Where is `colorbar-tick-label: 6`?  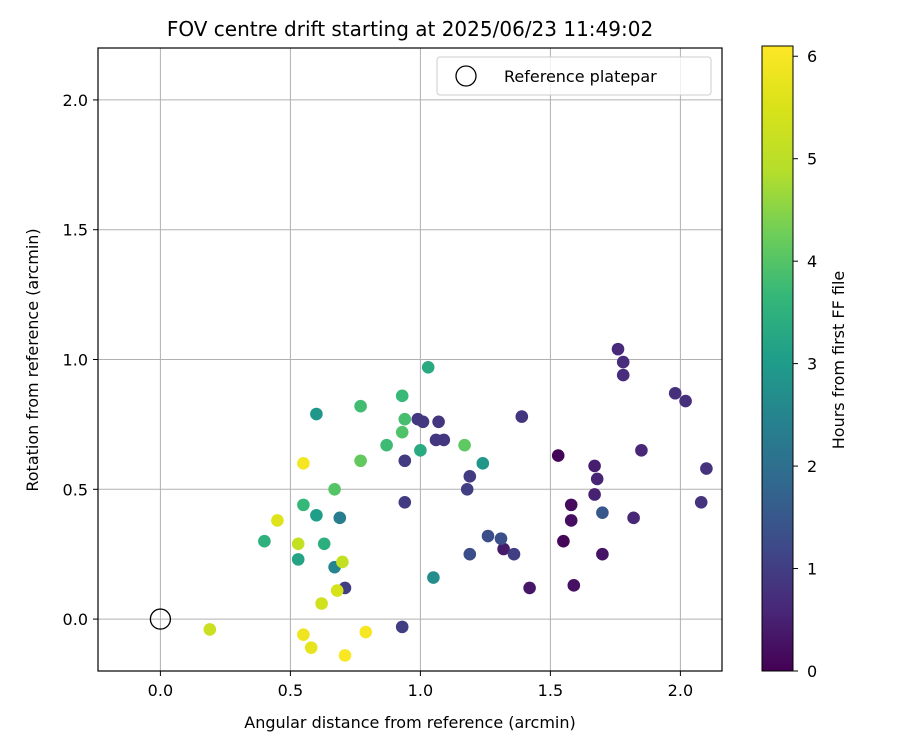 colorbar-tick-label: 6 is located at coordinates (812, 56).